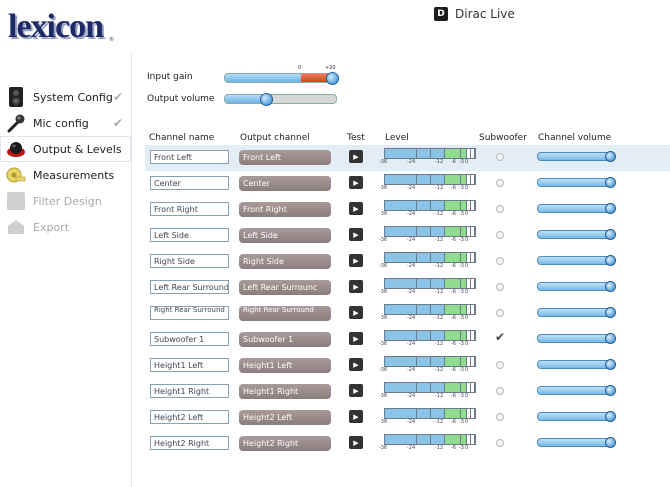 This screenshot has width=670, height=487. What do you see at coordinates (189, 391) in the screenshot?
I see `channel-name-field: Height1 Right` at bounding box center [189, 391].